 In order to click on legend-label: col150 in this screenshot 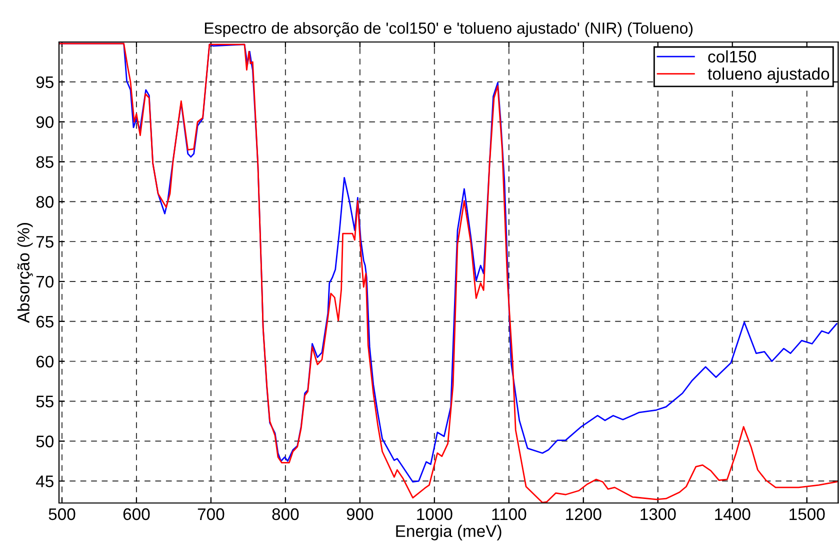, I will do `click(732, 56)`.